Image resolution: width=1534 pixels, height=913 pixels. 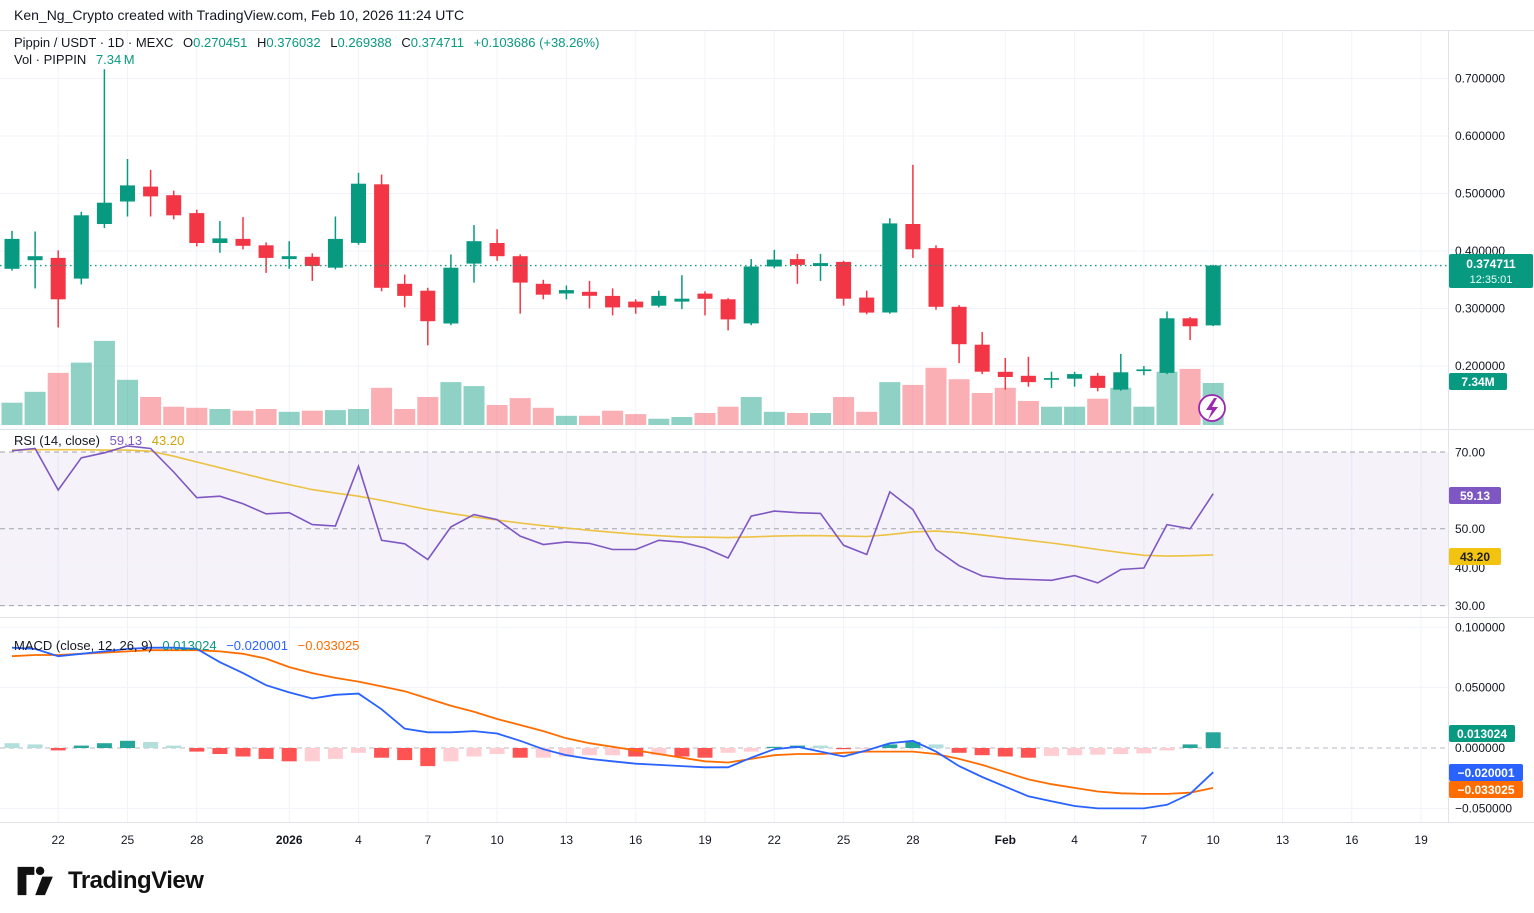 What do you see at coordinates (289, 840) in the screenshot?
I see `time-tick: 2026` at bounding box center [289, 840].